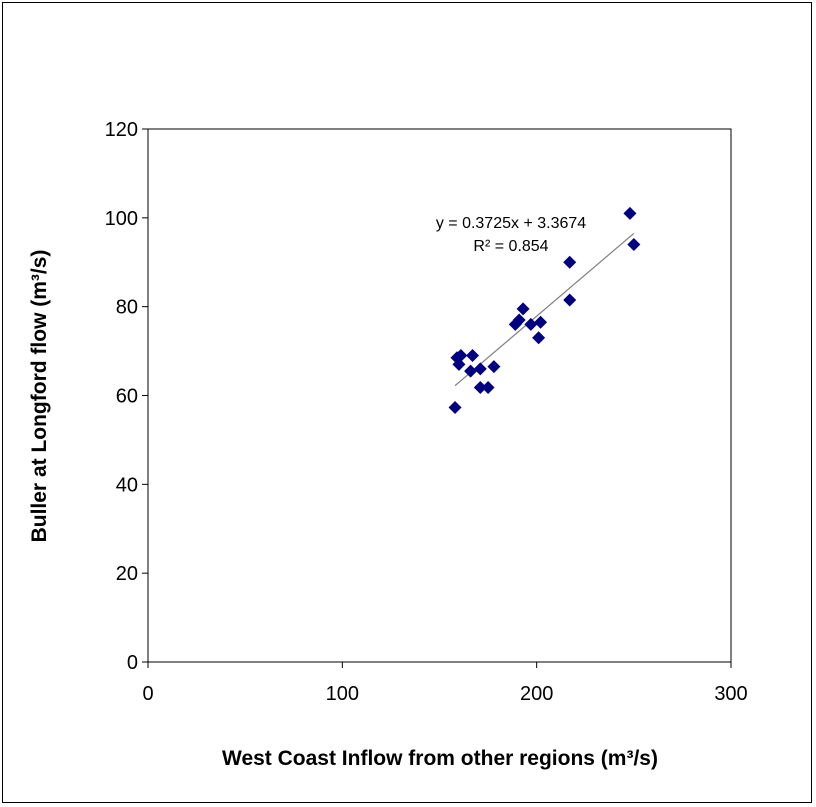 This screenshot has width=816, height=807. What do you see at coordinates (147, 694) in the screenshot?
I see `x-tick-label: 0` at bounding box center [147, 694].